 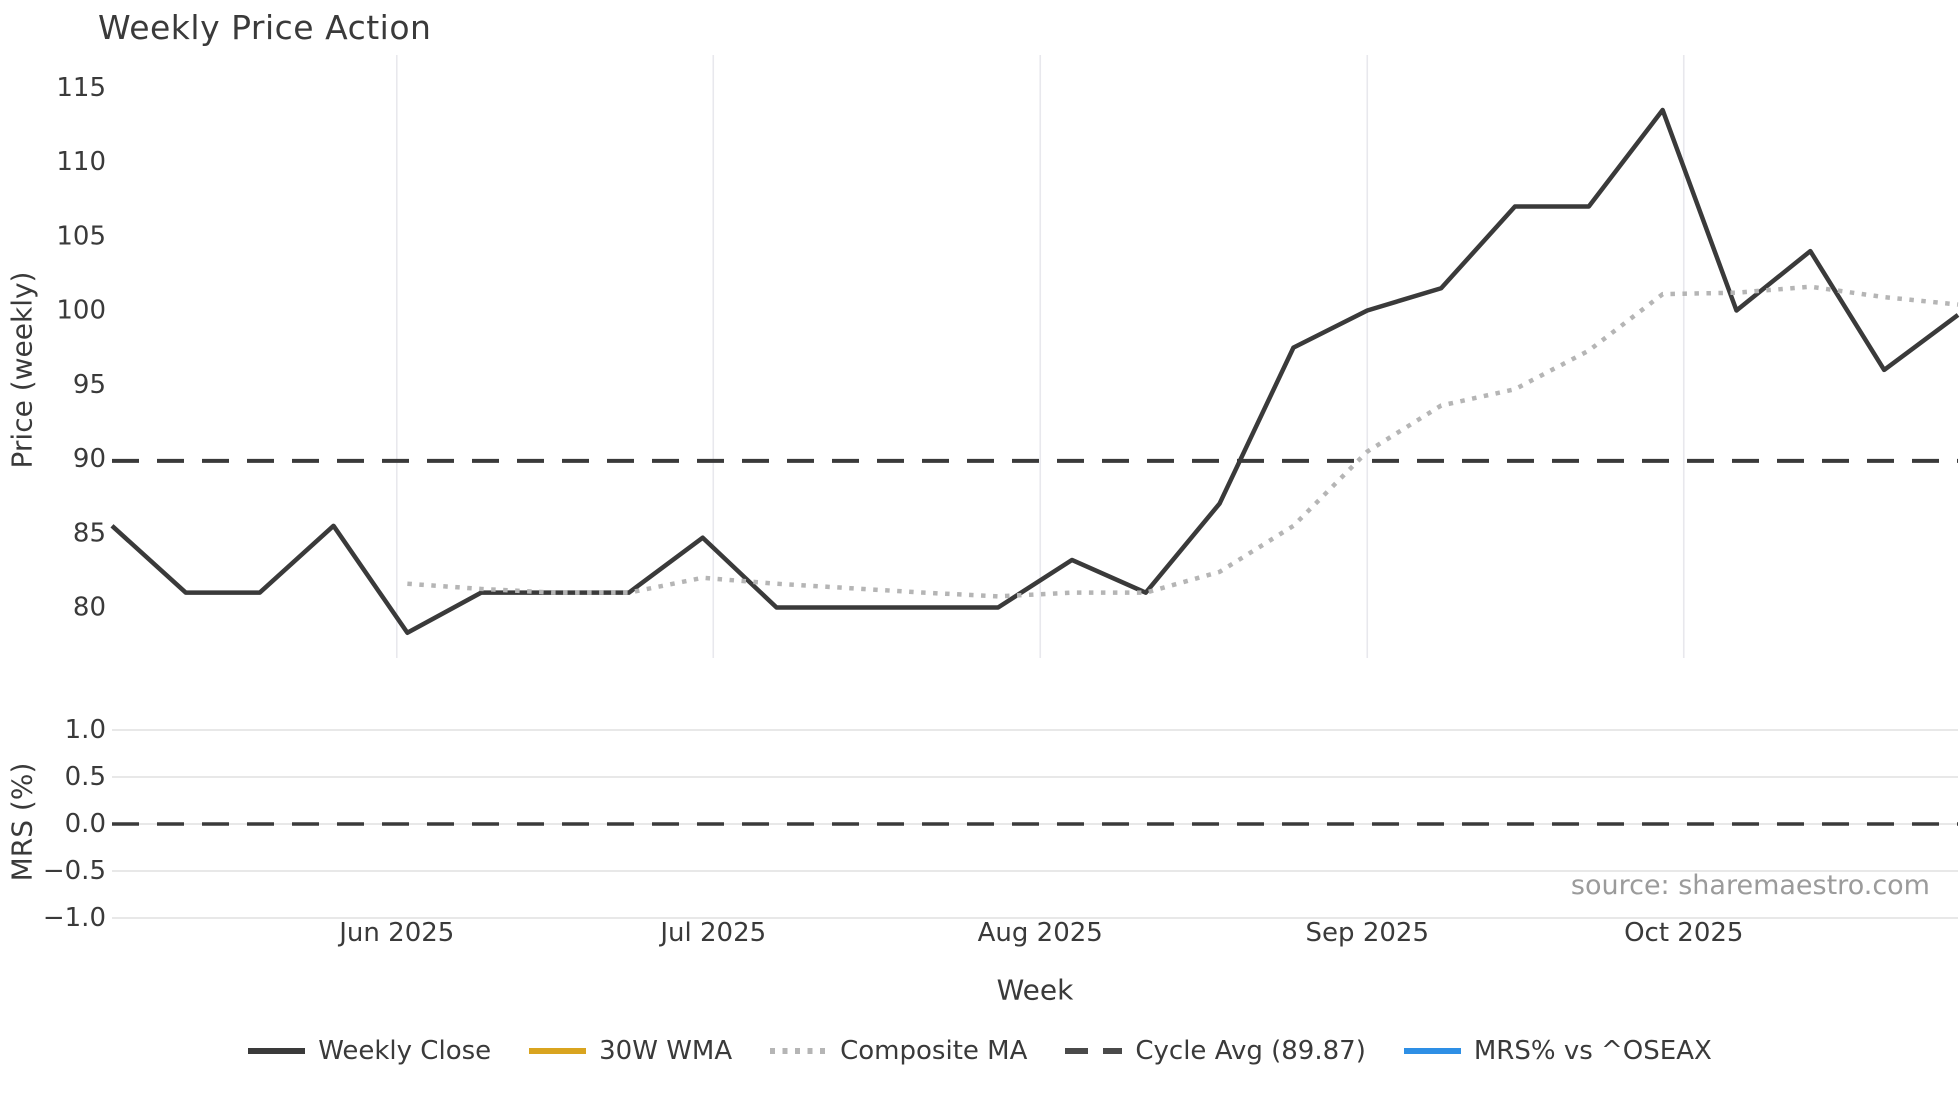 What do you see at coordinates (799, 1051) in the screenshot?
I see `legend-swatch-dotted` at bounding box center [799, 1051].